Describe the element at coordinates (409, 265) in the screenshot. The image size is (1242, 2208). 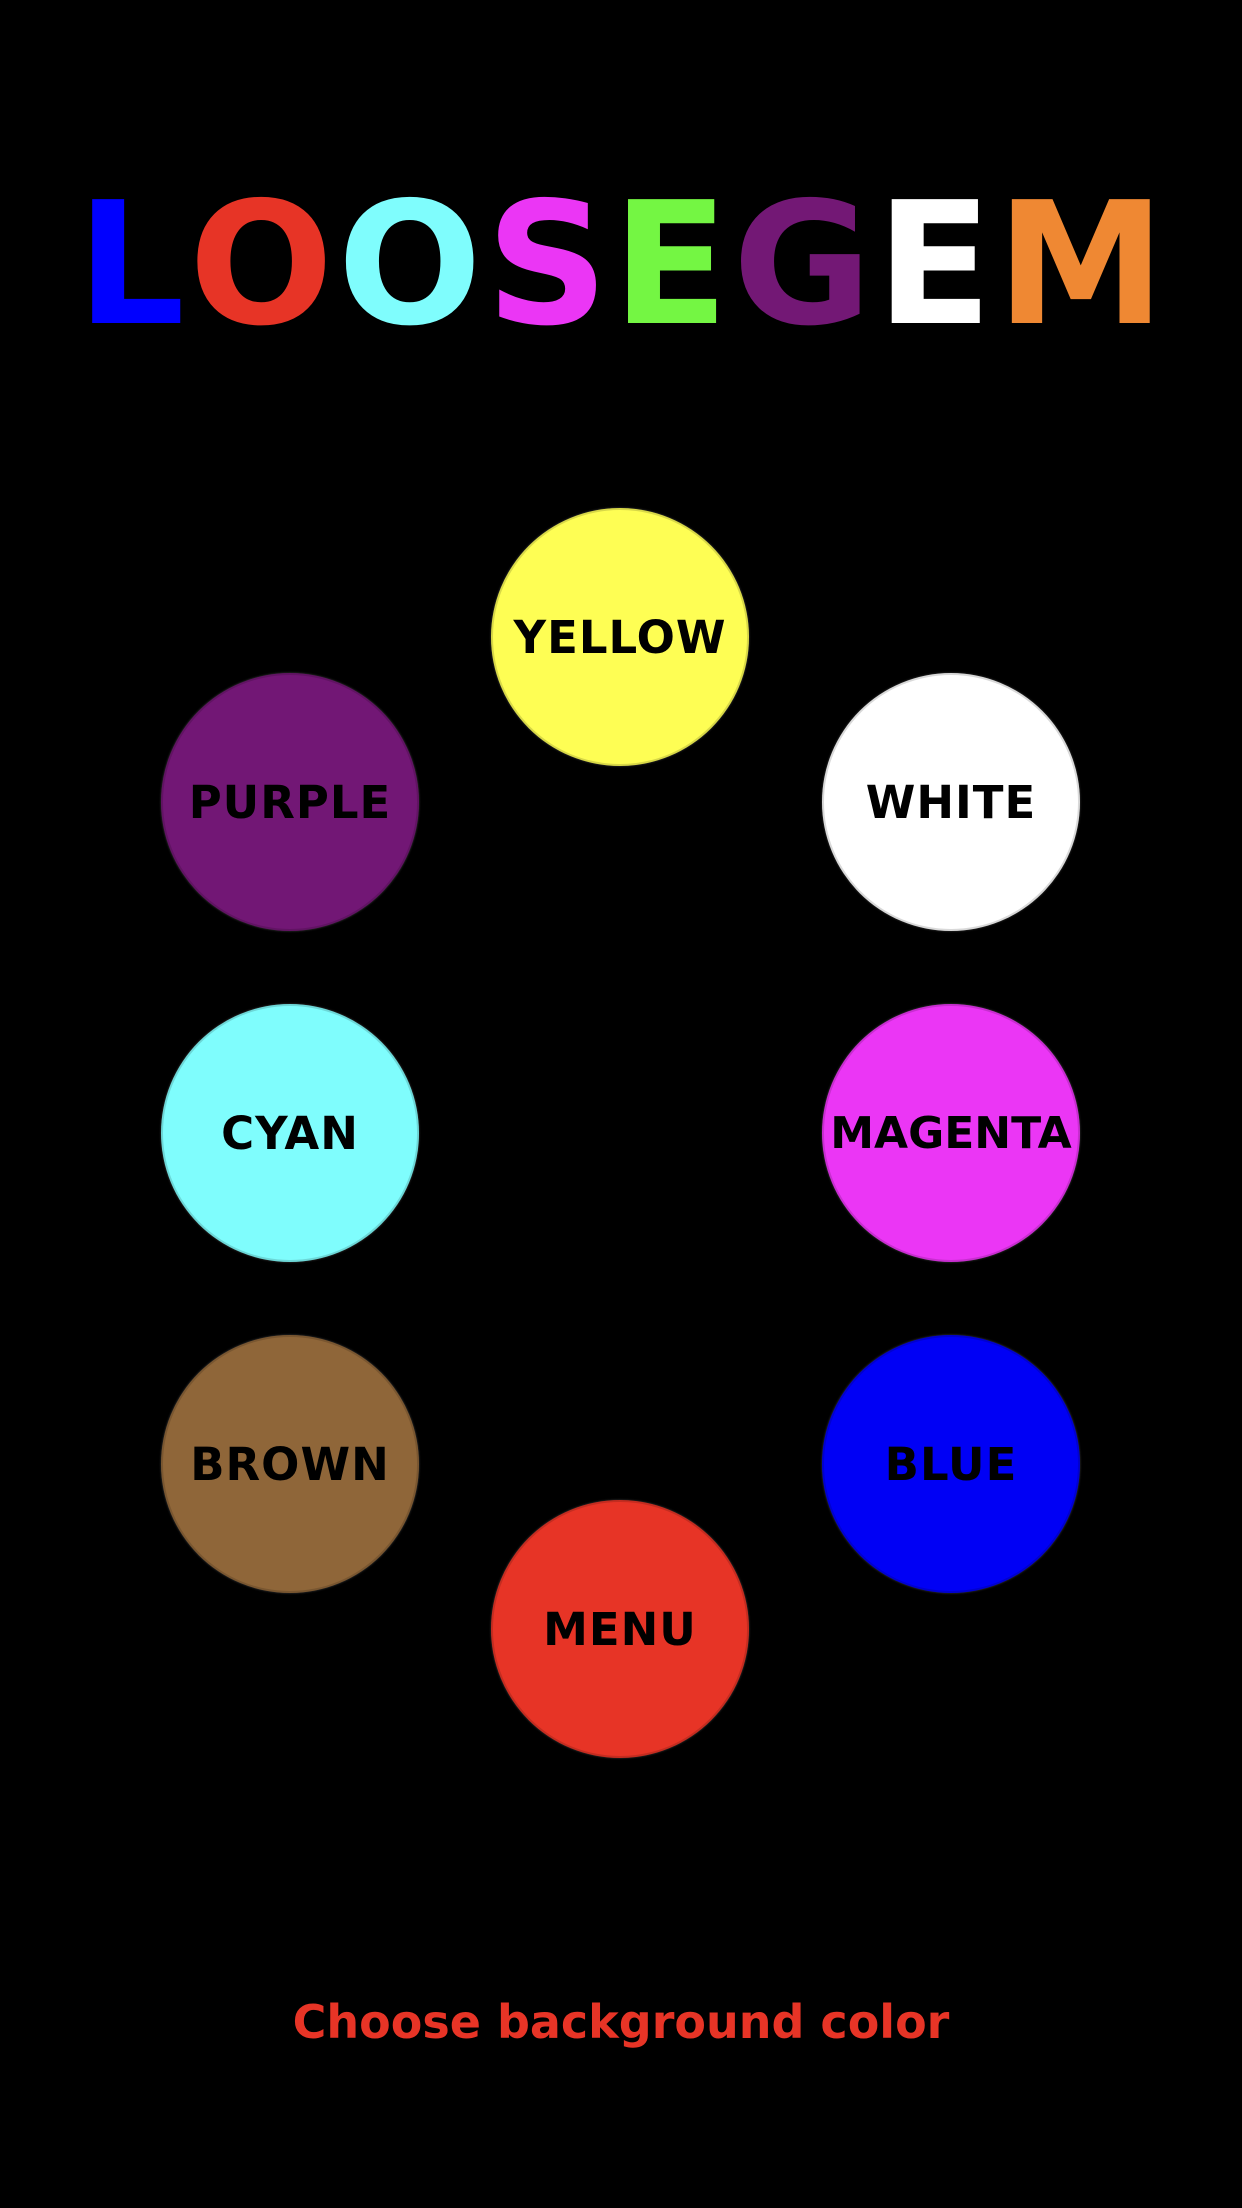
I see `title-letter-3: O` at that location.